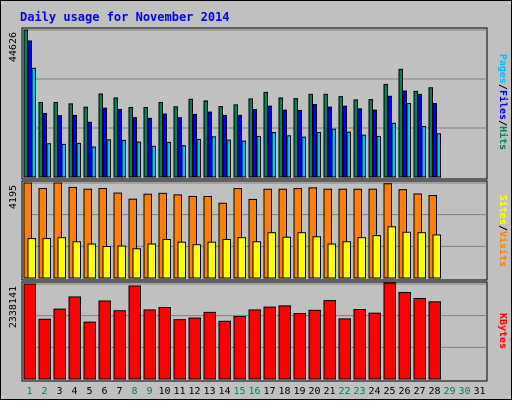 Image resolution: width=512 pixels, height=401 pixels. I want to click on day-label-21: 21, so click(329, 391).